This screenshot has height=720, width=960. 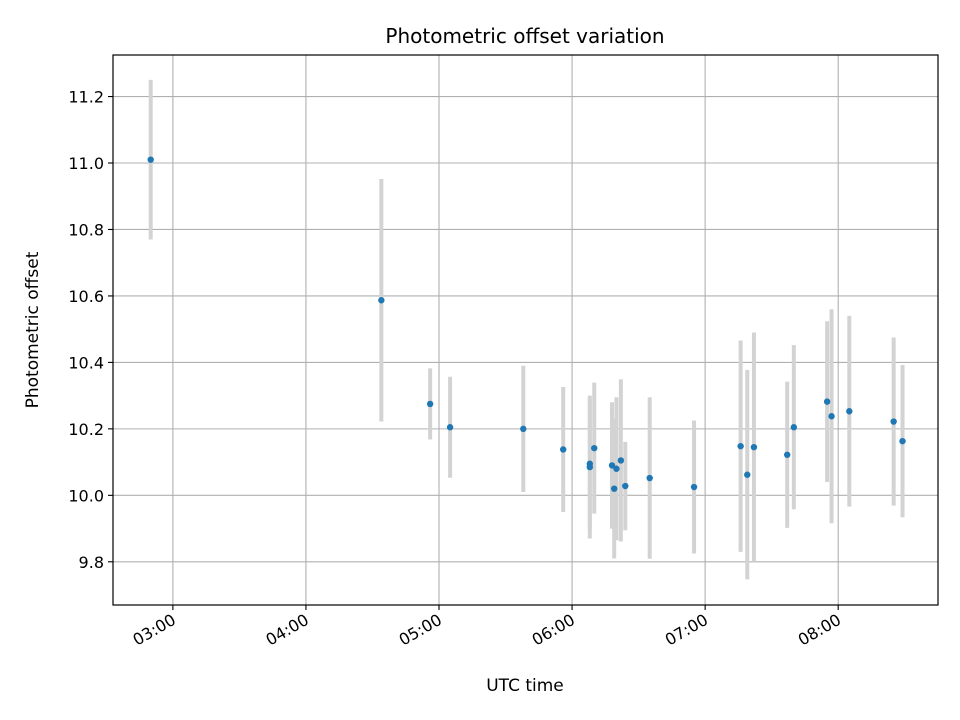 What do you see at coordinates (86, 296) in the screenshot?
I see `y-tick-label: 10.6` at bounding box center [86, 296].